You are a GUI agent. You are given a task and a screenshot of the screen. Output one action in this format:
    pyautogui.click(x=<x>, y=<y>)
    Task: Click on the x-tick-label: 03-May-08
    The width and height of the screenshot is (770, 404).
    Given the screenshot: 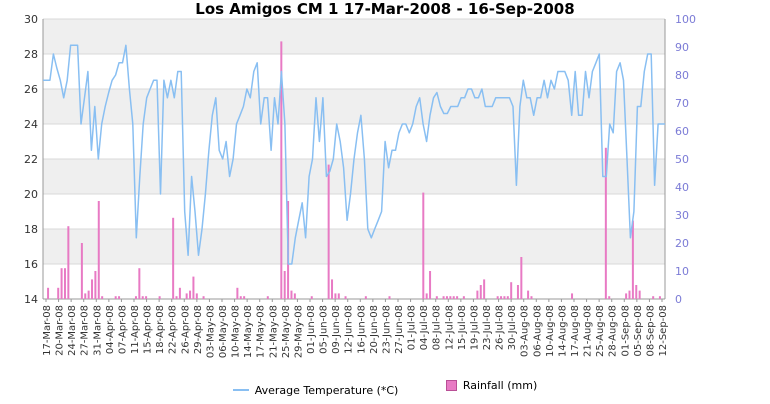 What is the action you would take?
    pyautogui.click(x=210, y=331)
    